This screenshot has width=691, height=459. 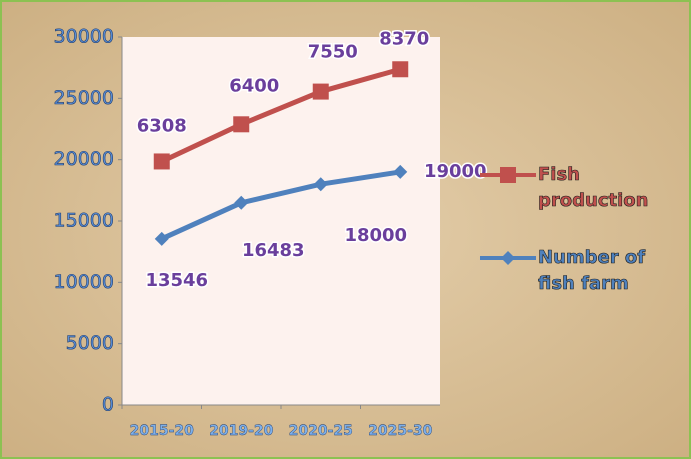 What do you see at coordinates (108, 405) in the screenshot?
I see `y-tick-label: 0` at bounding box center [108, 405].